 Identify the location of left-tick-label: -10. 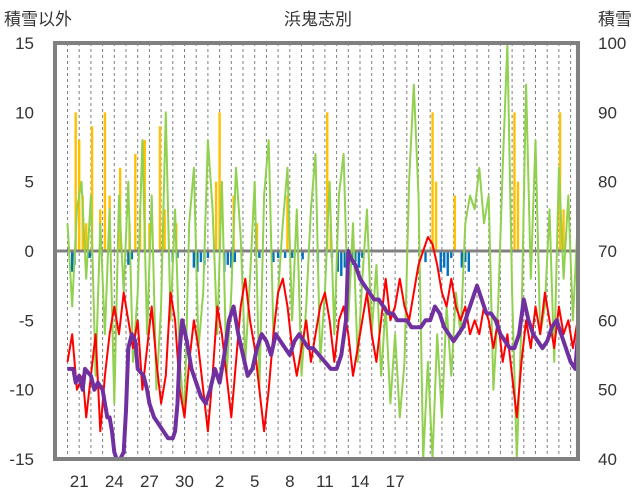
(21, 390).